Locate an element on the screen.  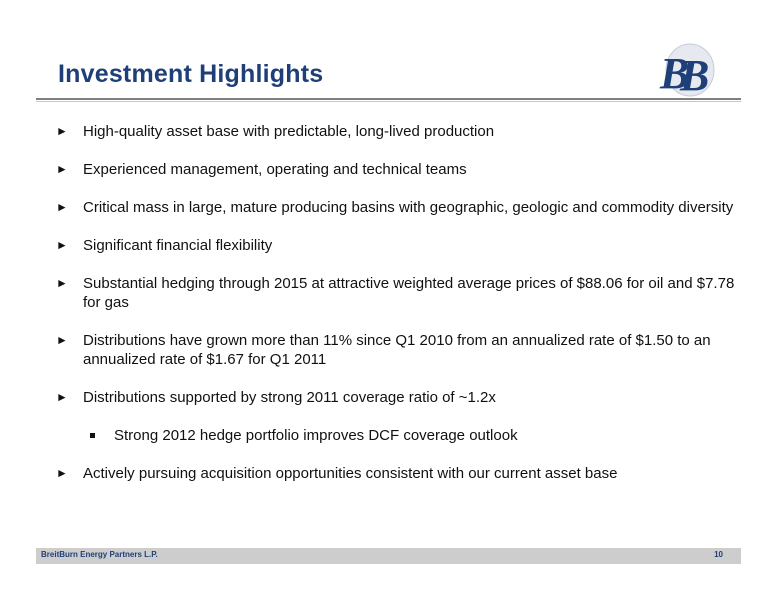
slide-title: Investment Highlights is located at coordinates (191, 74).